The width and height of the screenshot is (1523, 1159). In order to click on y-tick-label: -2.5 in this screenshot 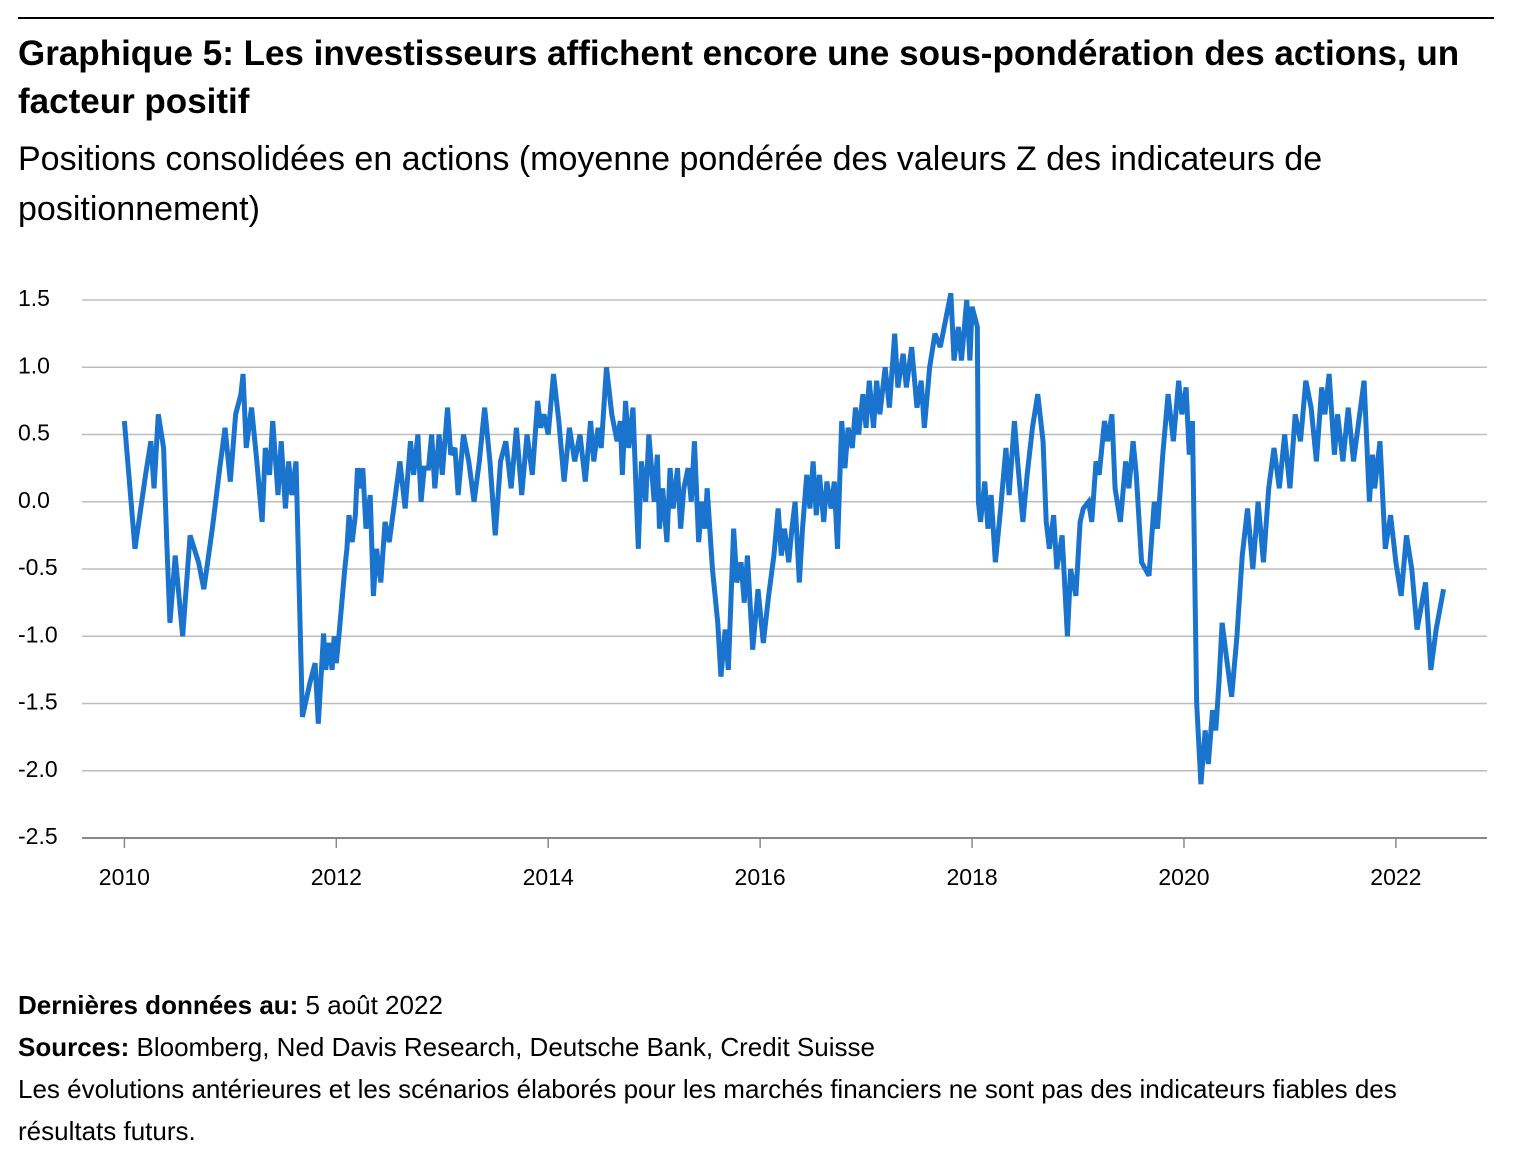, I will do `click(38, 836)`.